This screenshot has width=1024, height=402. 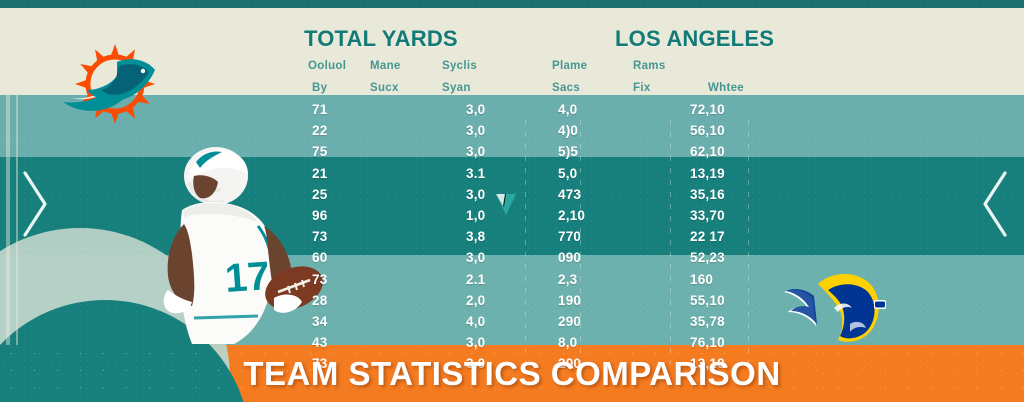 What do you see at coordinates (702, 279) in the screenshot?
I see `table-cell: 160` at bounding box center [702, 279].